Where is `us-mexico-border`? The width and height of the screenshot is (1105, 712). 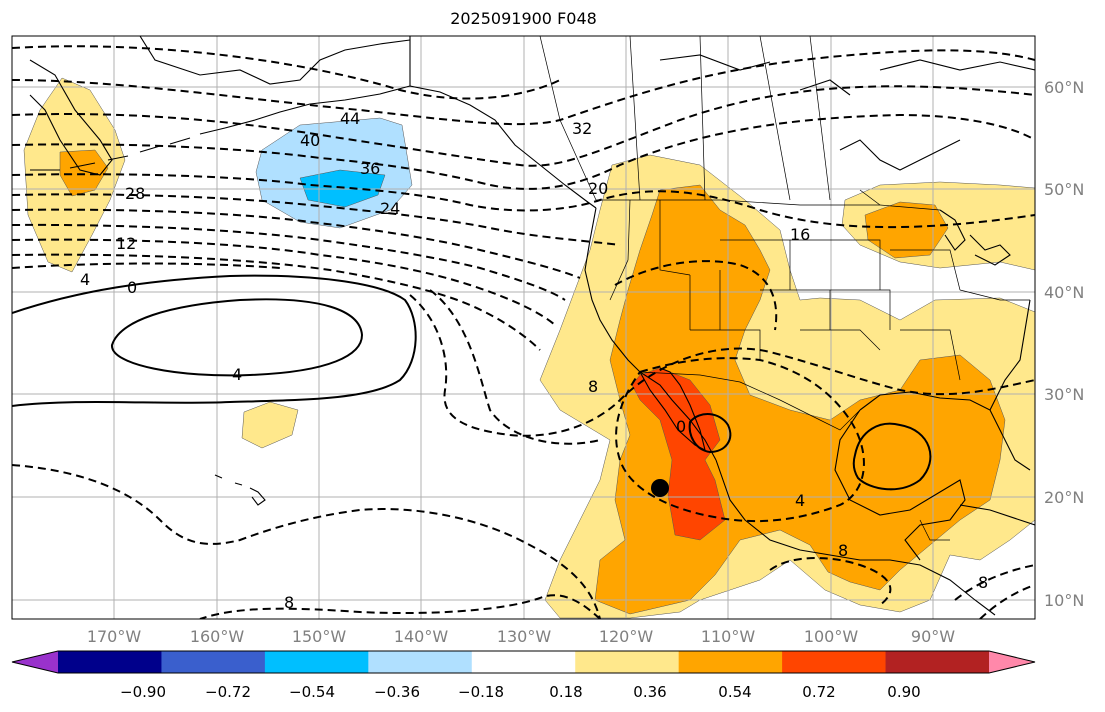 us-mexico-border is located at coordinates (750, 401).